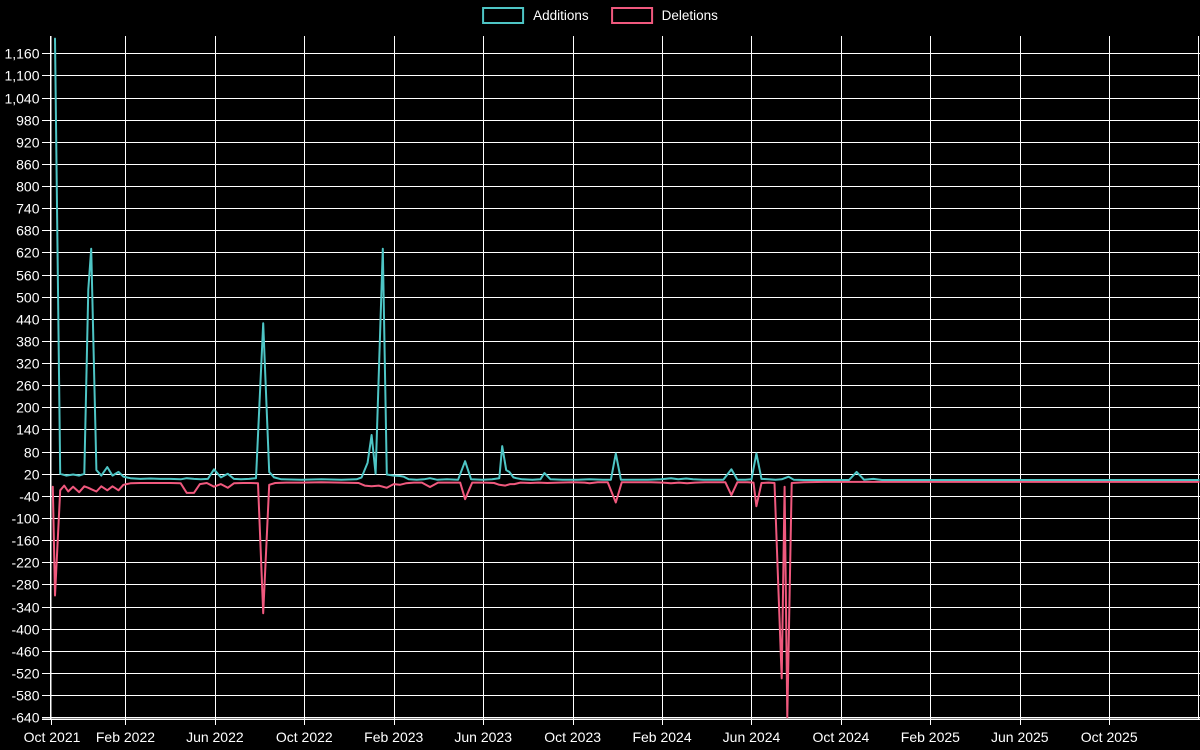 Image resolution: width=1200 pixels, height=750 pixels. I want to click on y-tick-label: 560, so click(28, 276).